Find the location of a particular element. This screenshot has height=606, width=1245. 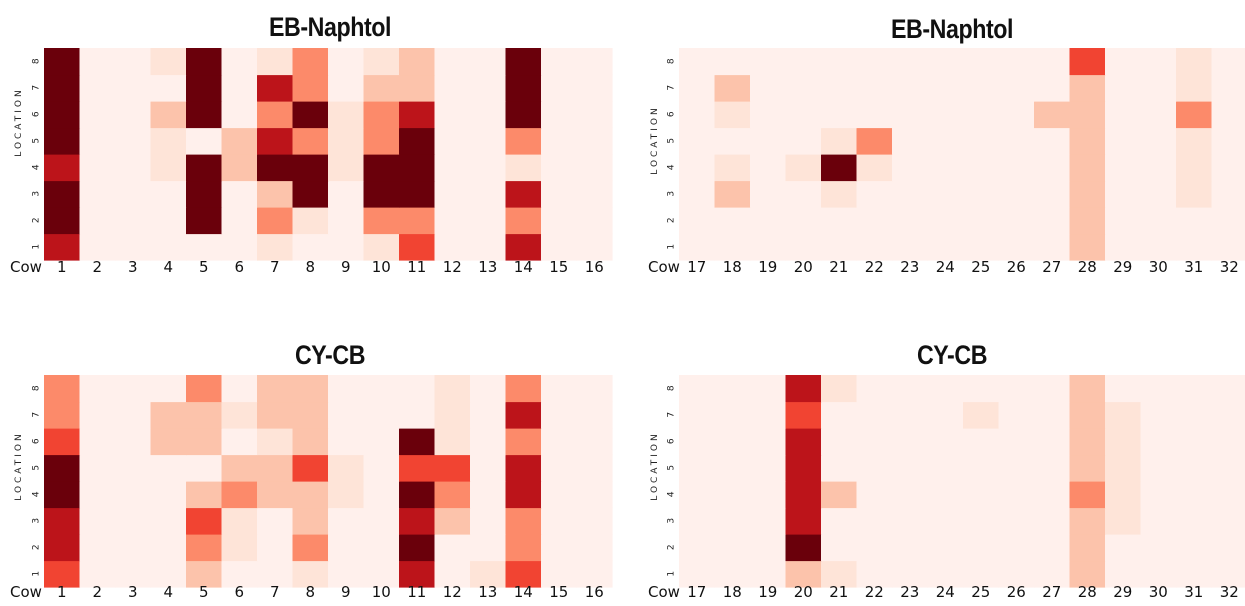

x-tick-label: 22 is located at coordinates (874, 267).